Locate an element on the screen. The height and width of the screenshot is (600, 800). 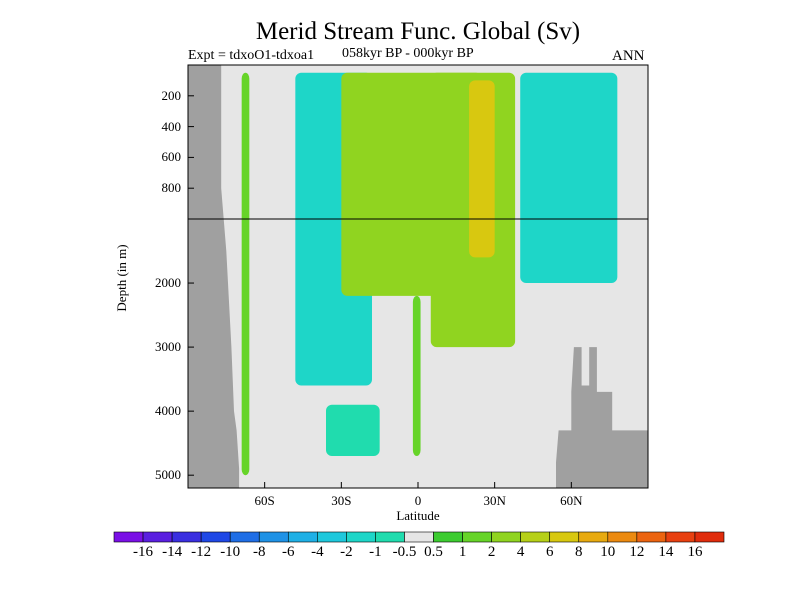
y-tick-label: 800 is located at coordinates (171, 188).